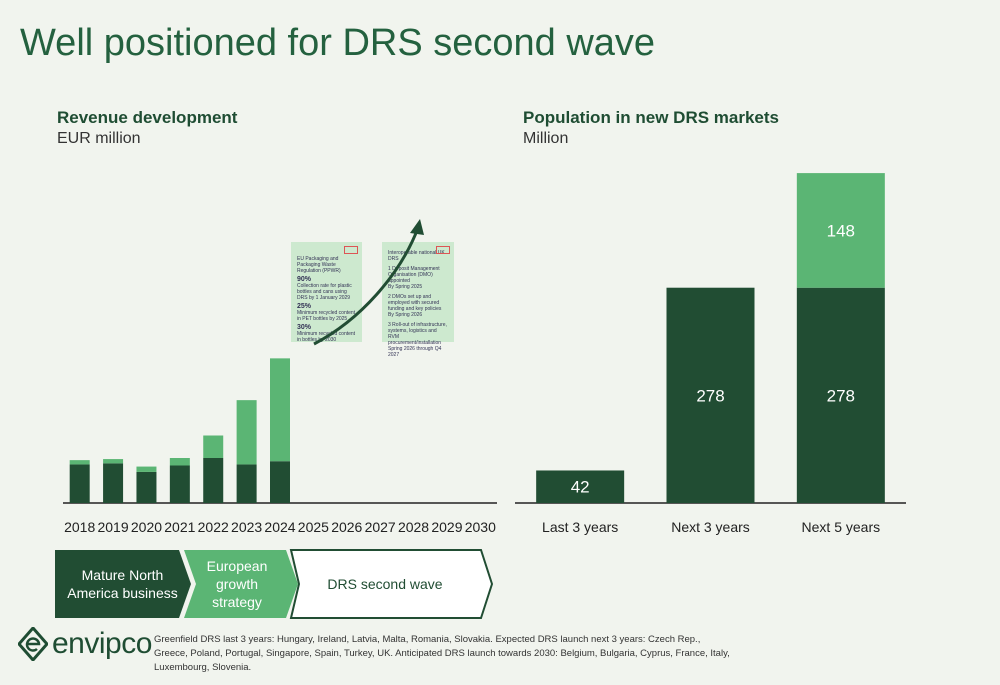 This screenshot has height=685, width=1000. What do you see at coordinates (415, 352) in the screenshot?
I see `step-date: Spring 2026 through Q4 2027` at bounding box center [415, 352].